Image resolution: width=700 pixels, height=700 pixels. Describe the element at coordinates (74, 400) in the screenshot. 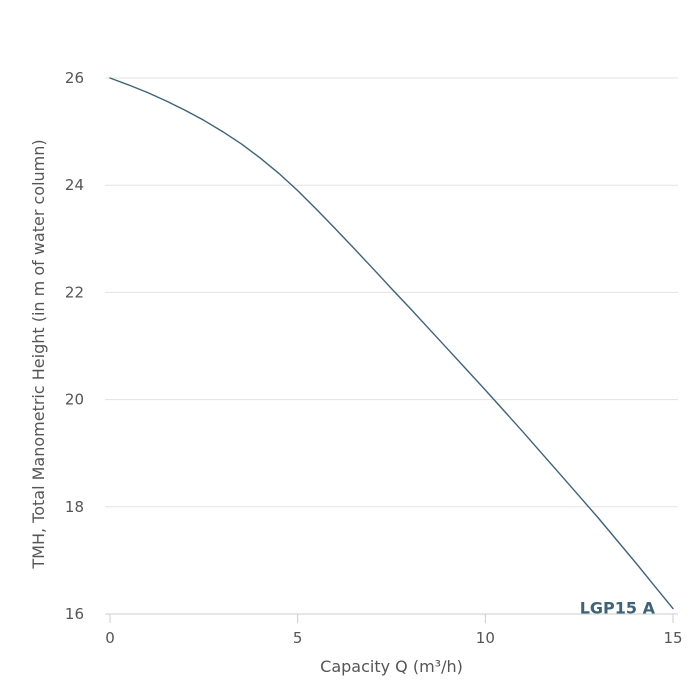

I see `y-tick-label: 20` at that location.